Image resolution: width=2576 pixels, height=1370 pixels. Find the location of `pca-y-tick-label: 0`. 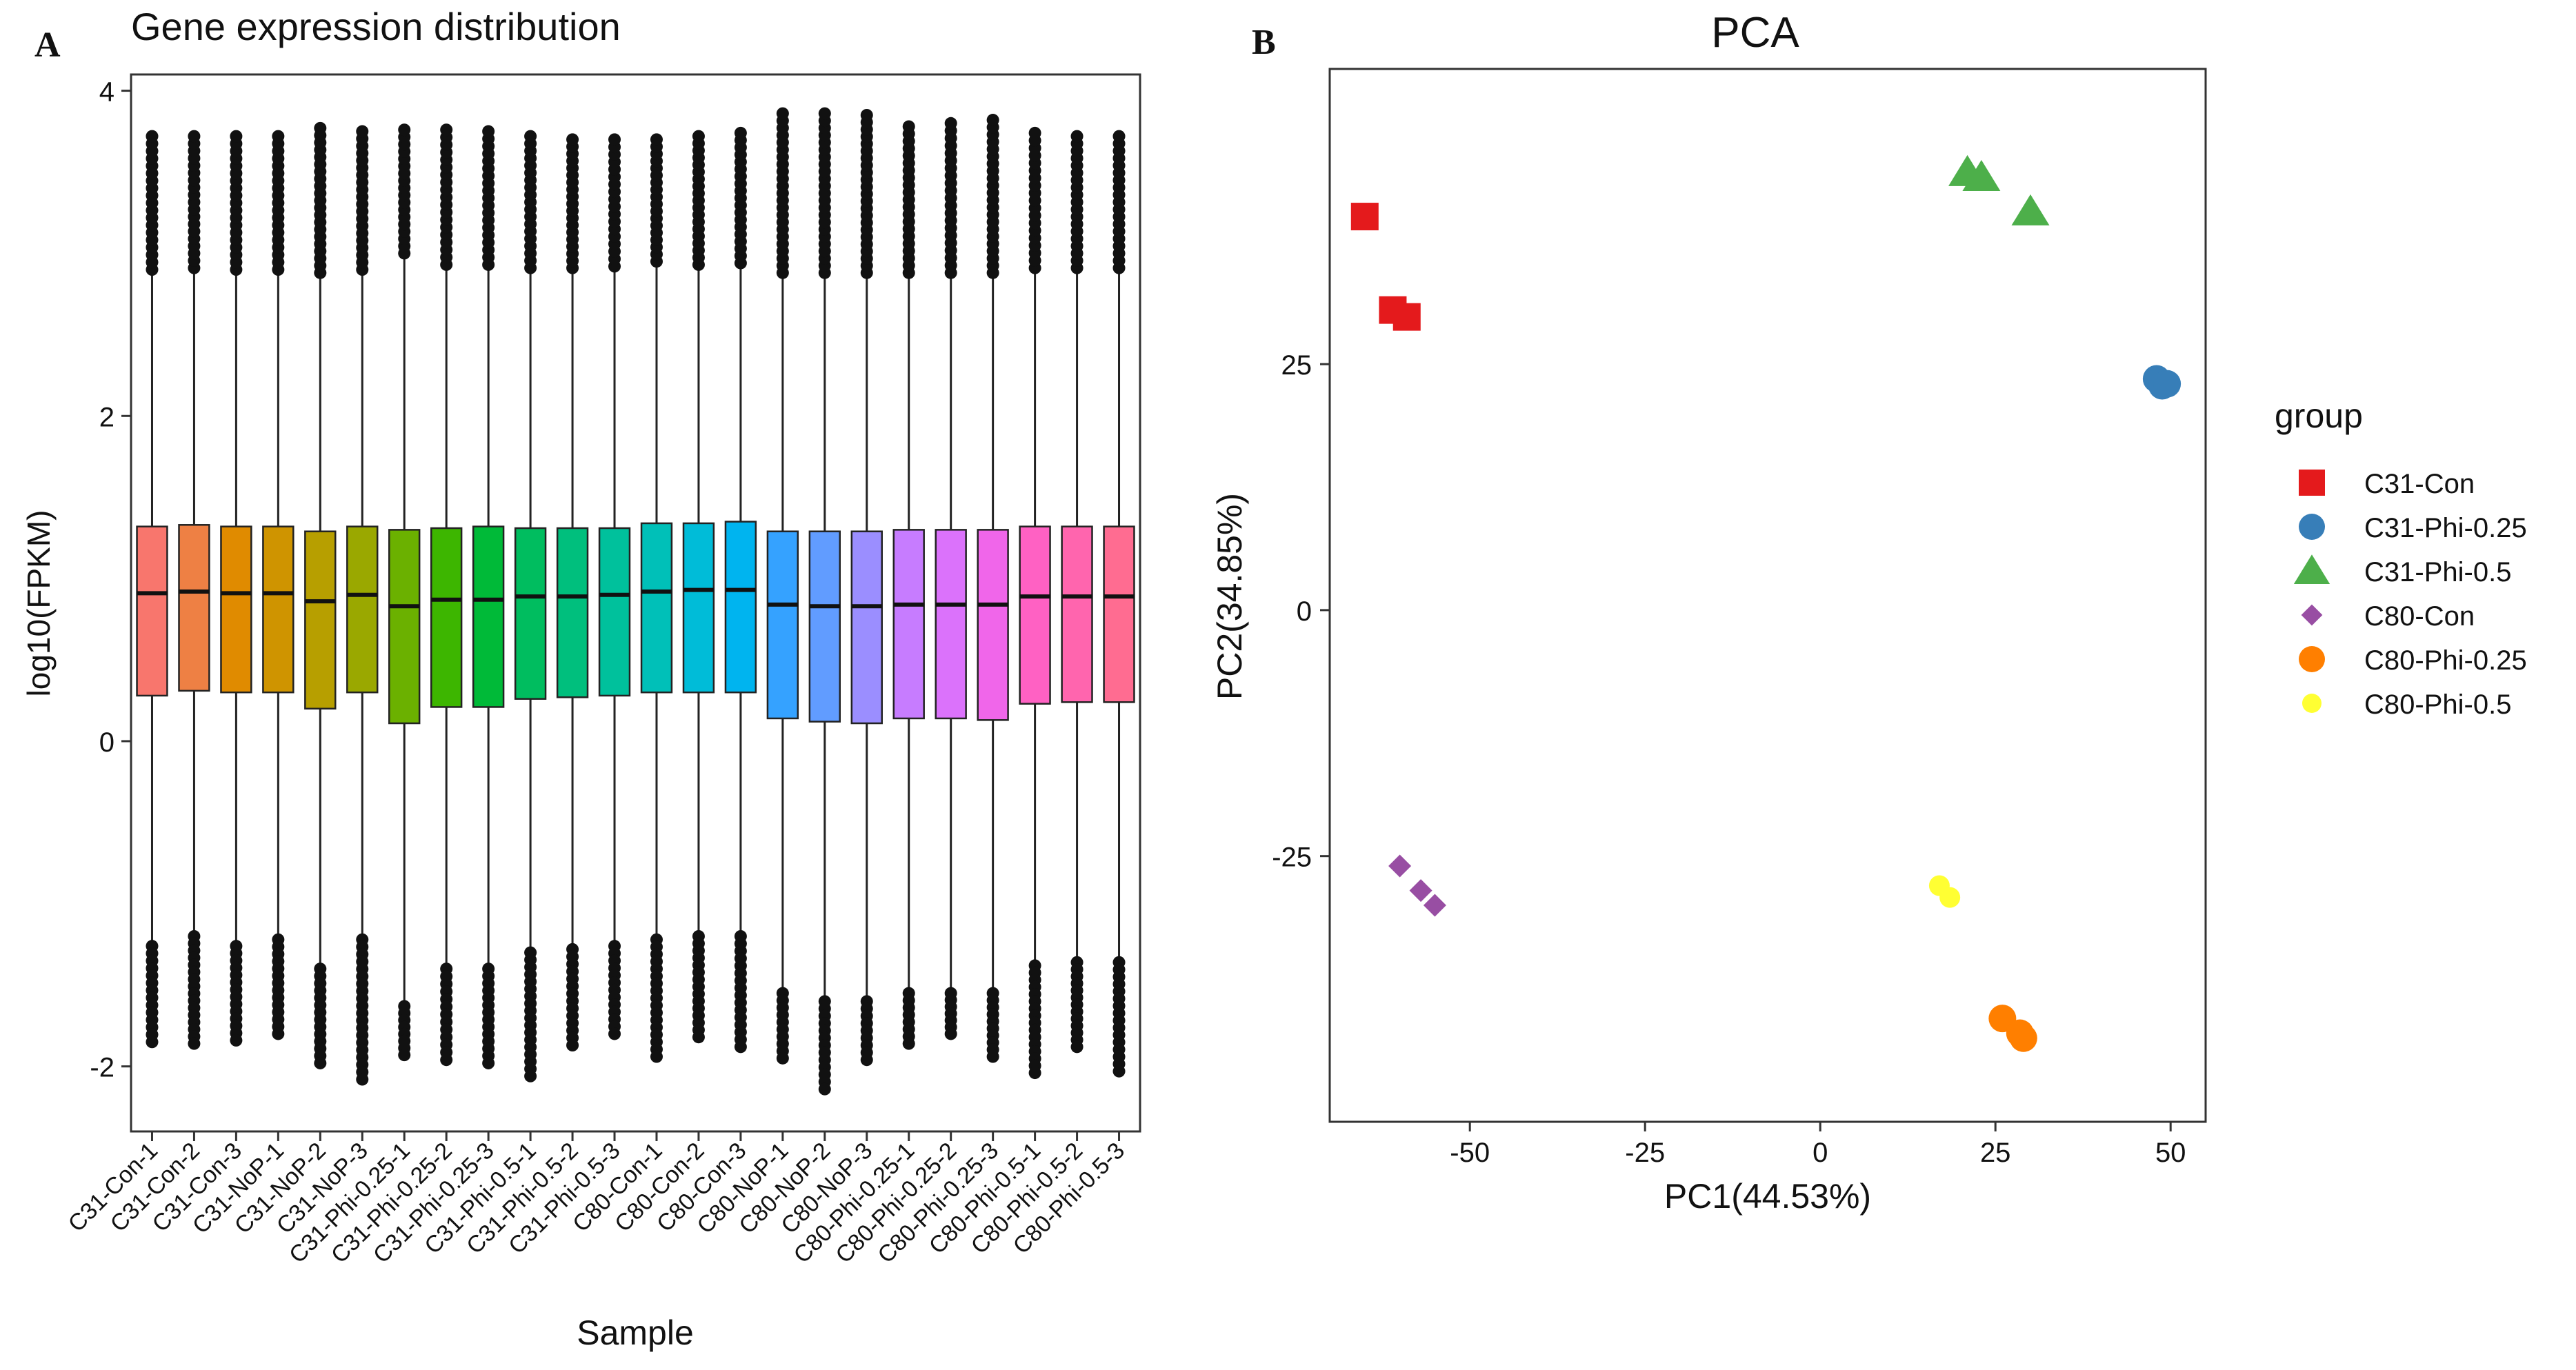

pca-y-tick-label: 0 is located at coordinates (1304, 611).